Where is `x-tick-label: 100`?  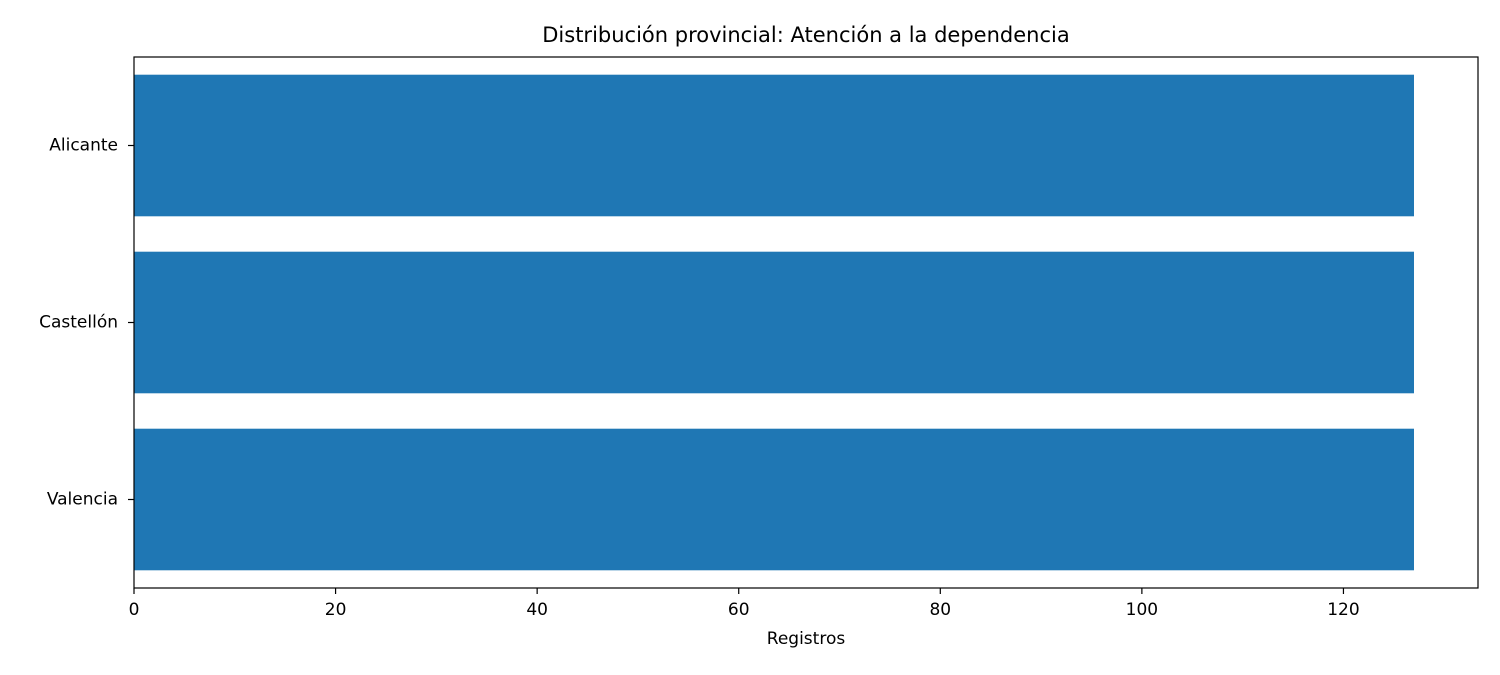
x-tick-label: 100 is located at coordinates (1142, 610).